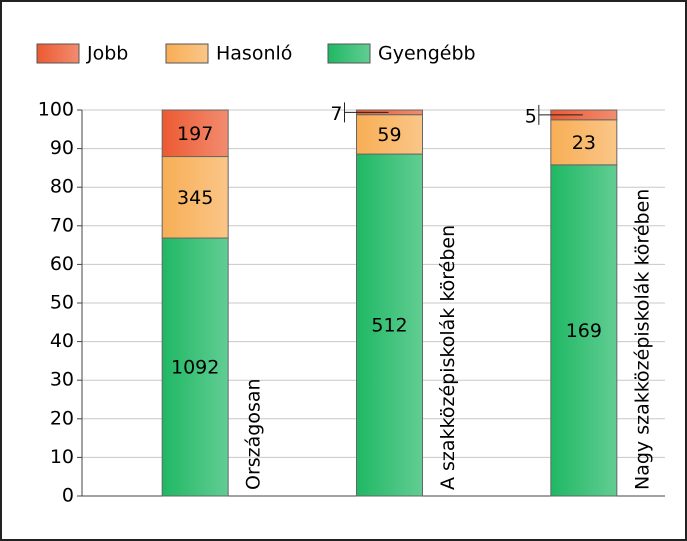 The width and height of the screenshot is (687, 541). I want to click on data-label: 169, so click(584, 331).